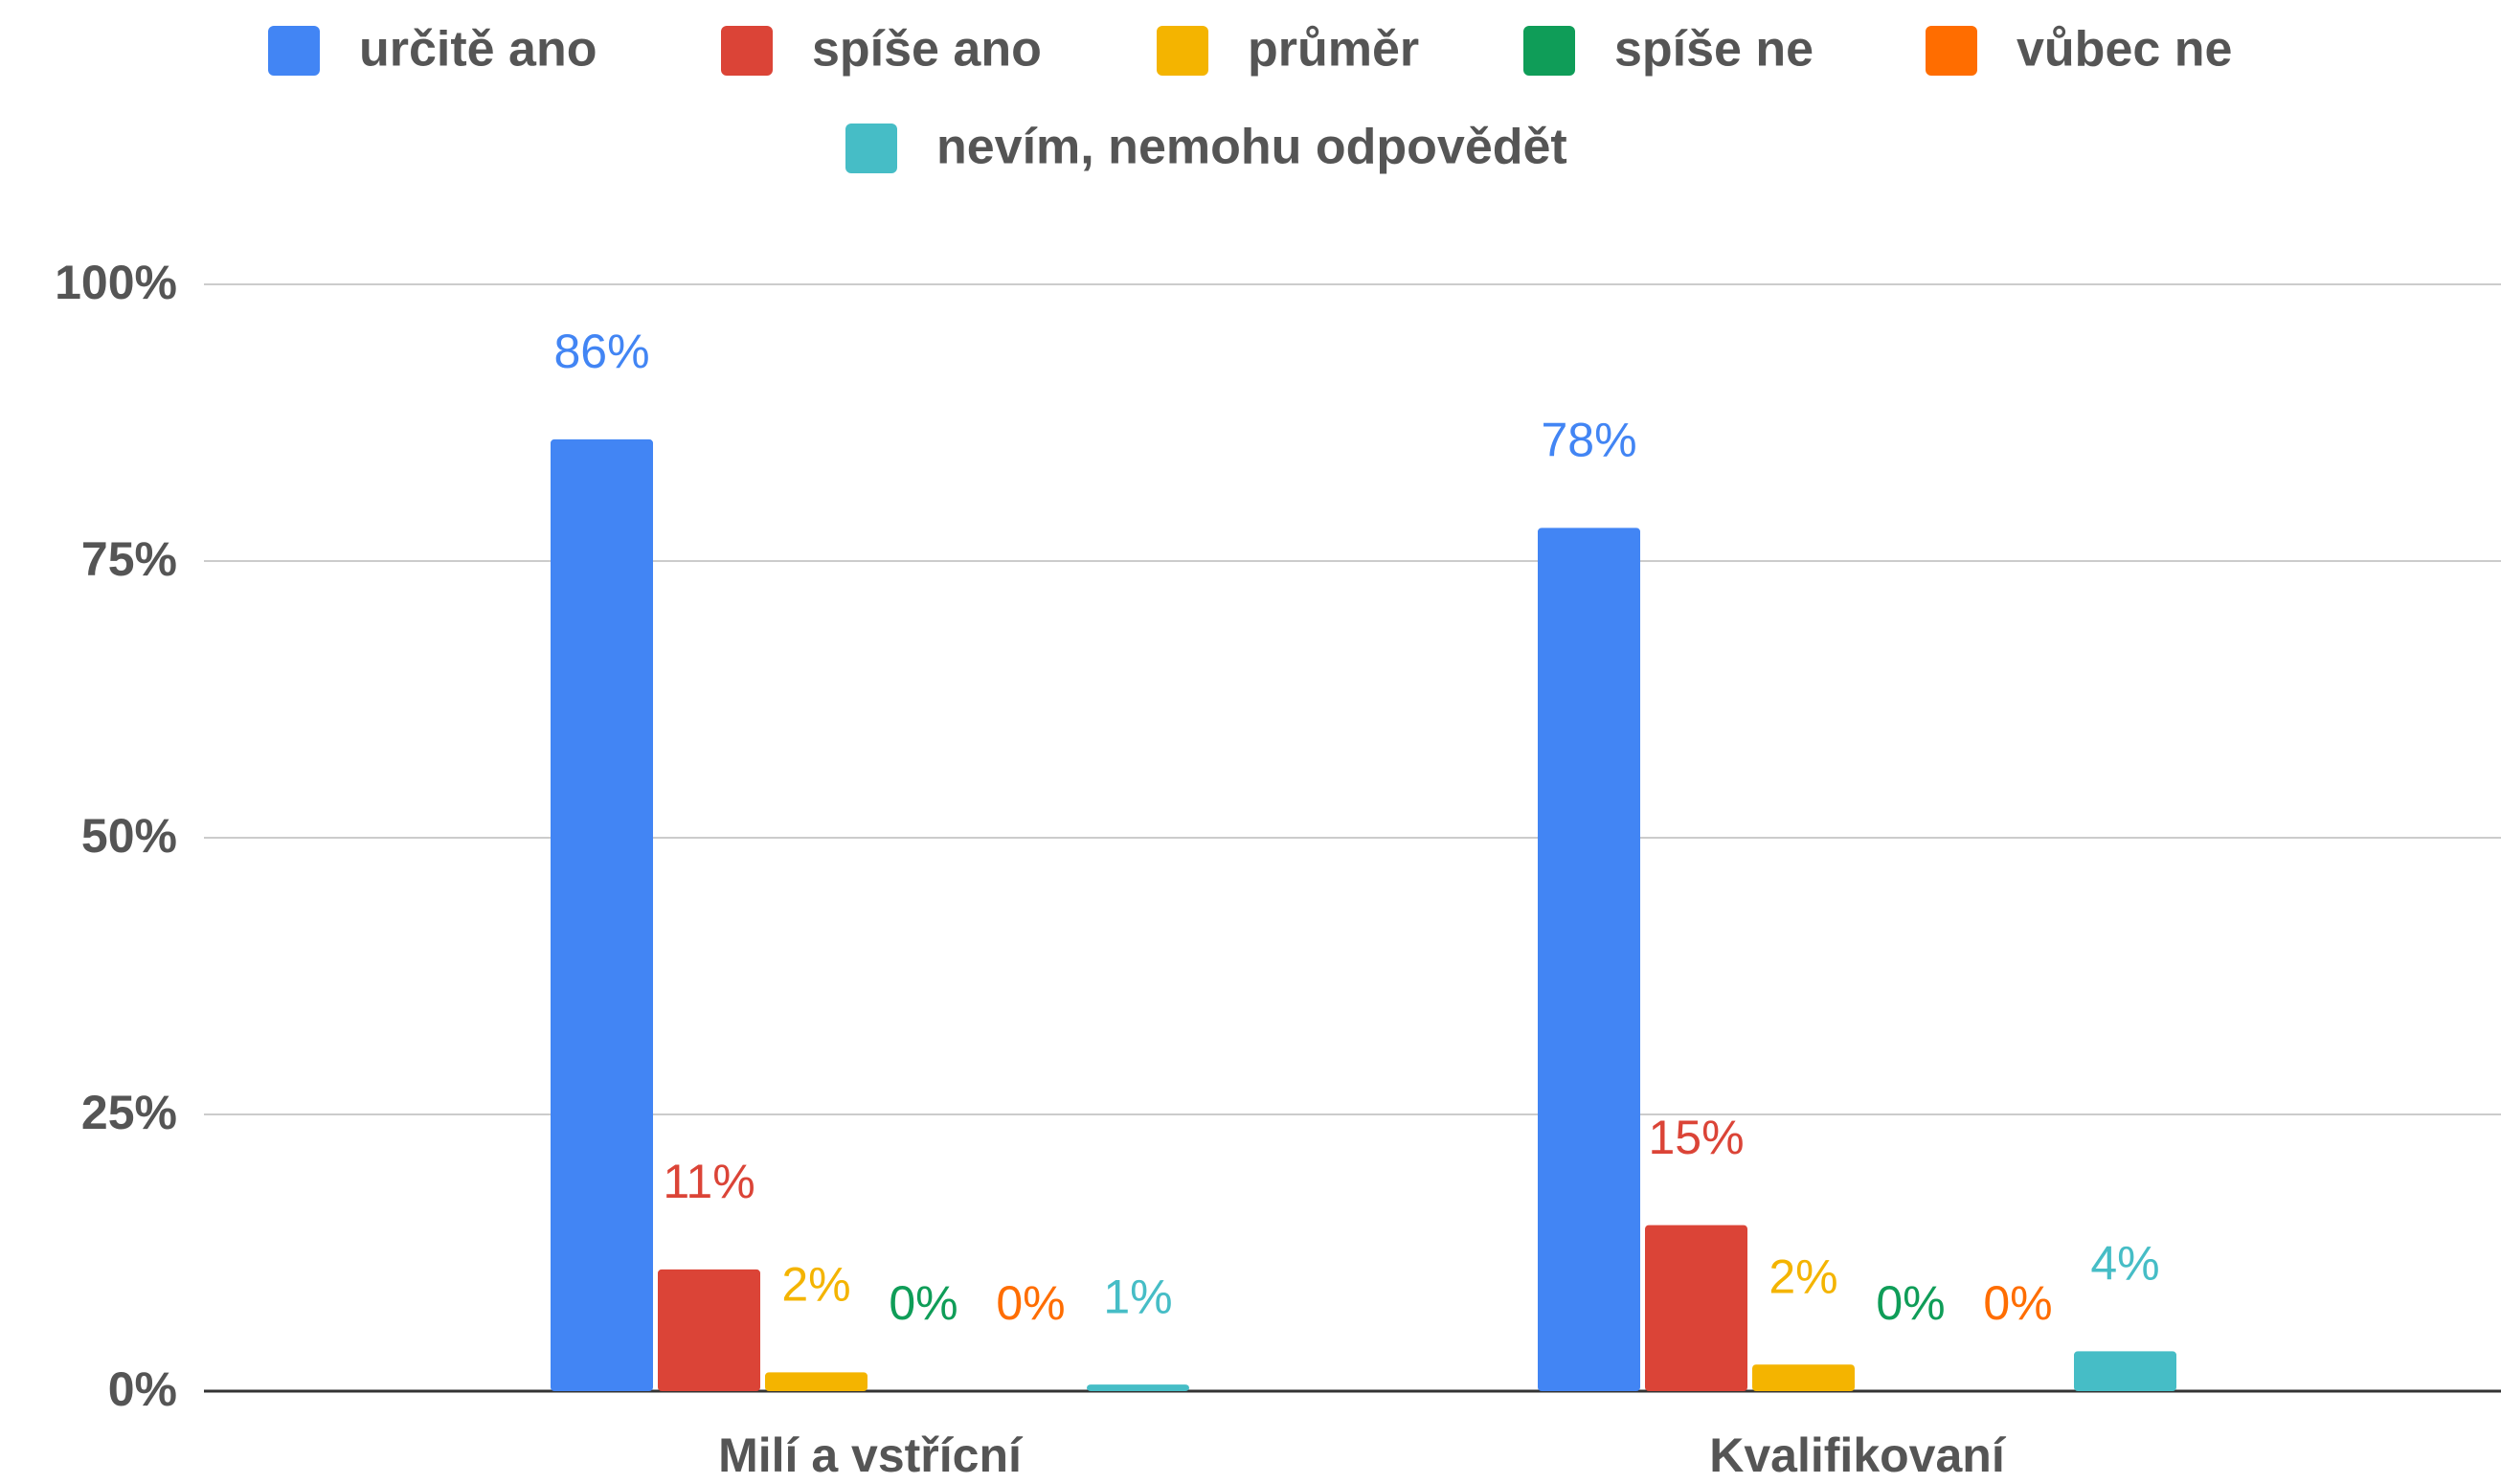 The width and height of the screenshot is (2501, 1484). I want to click on x-tick-label: Milí a vstřícní, so click(871, 1455).